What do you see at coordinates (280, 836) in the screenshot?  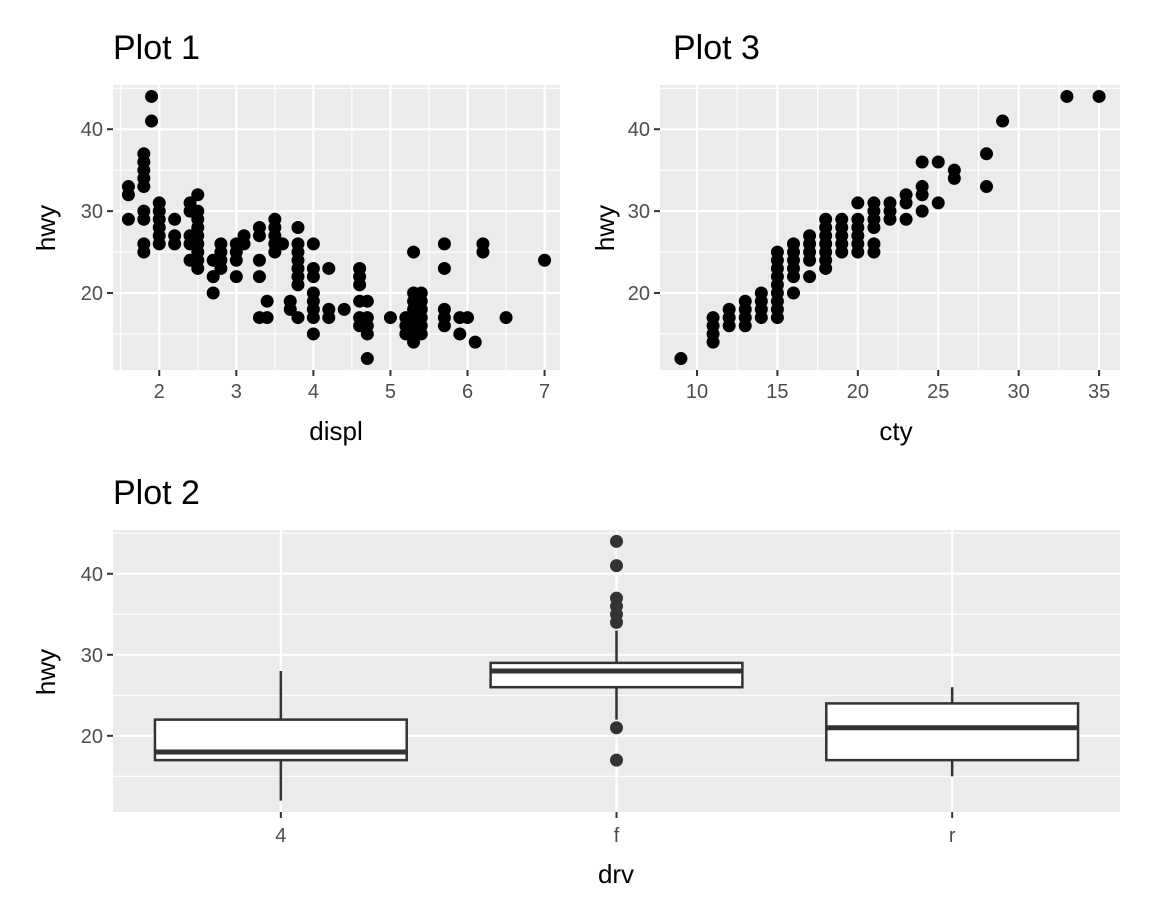 I see `x-tick-label: 4` at bounding box center [280, 836].